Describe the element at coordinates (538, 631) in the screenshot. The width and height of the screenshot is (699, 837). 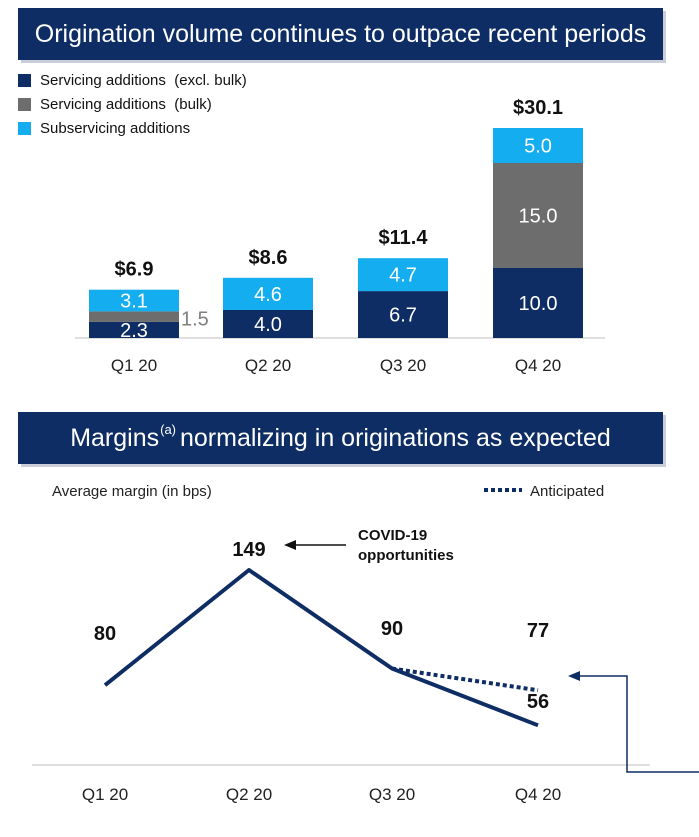
I see `line-data-label: 77` at that location.